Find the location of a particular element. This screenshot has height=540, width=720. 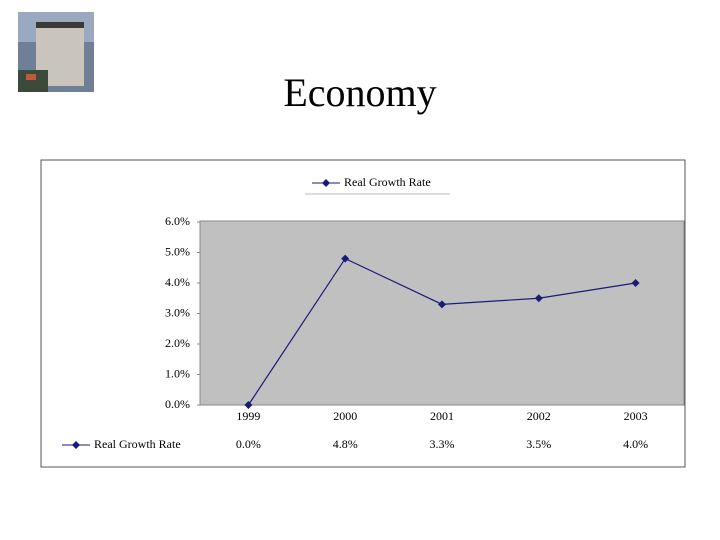

table-value: 3.5% is located at coordinates (538, 444).